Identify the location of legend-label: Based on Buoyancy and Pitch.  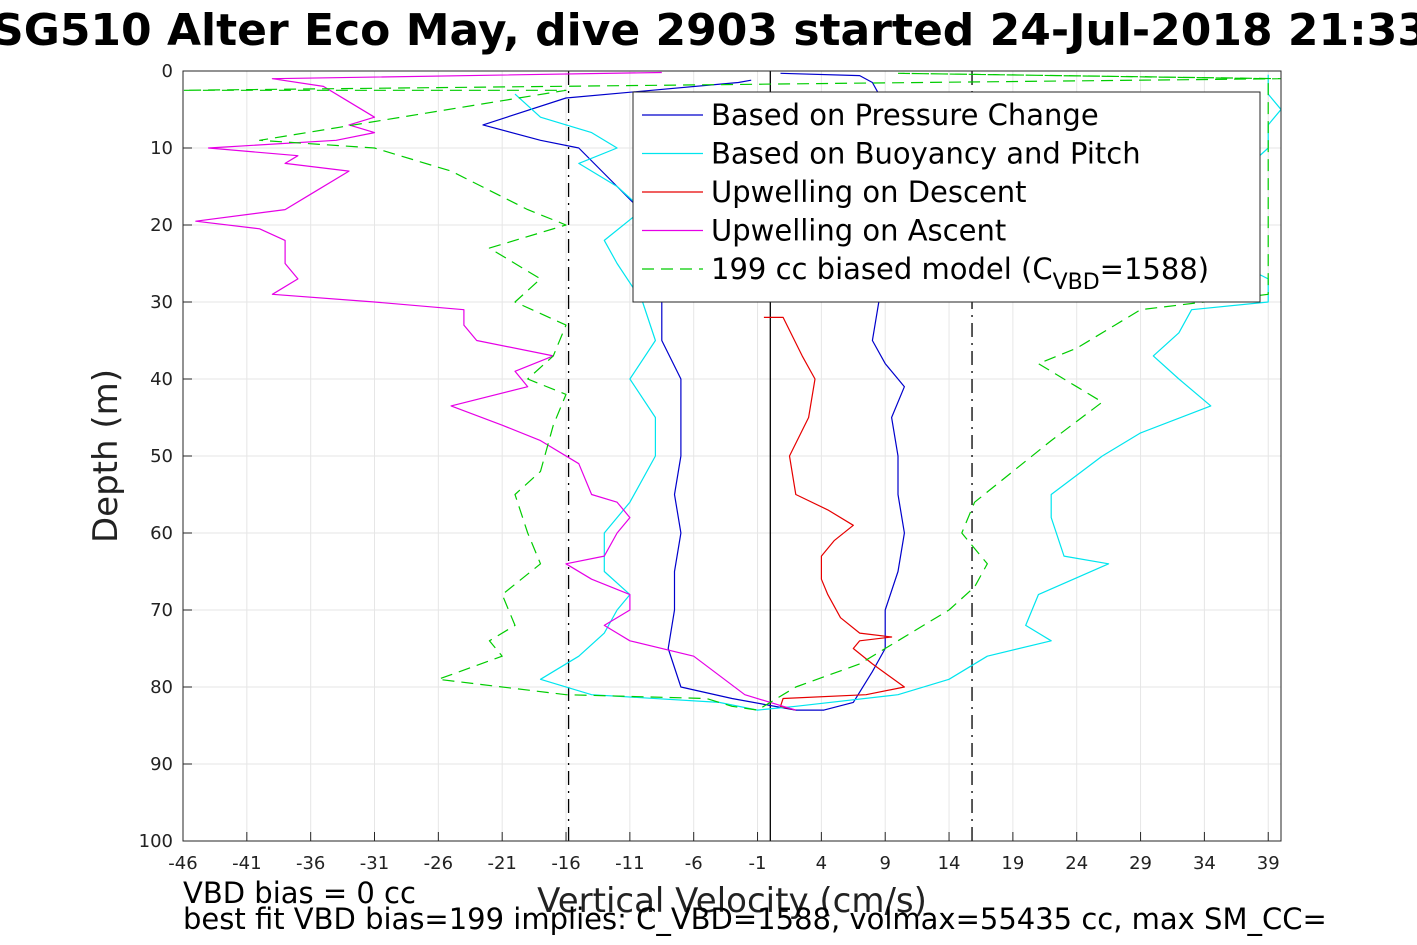
(926, 154).